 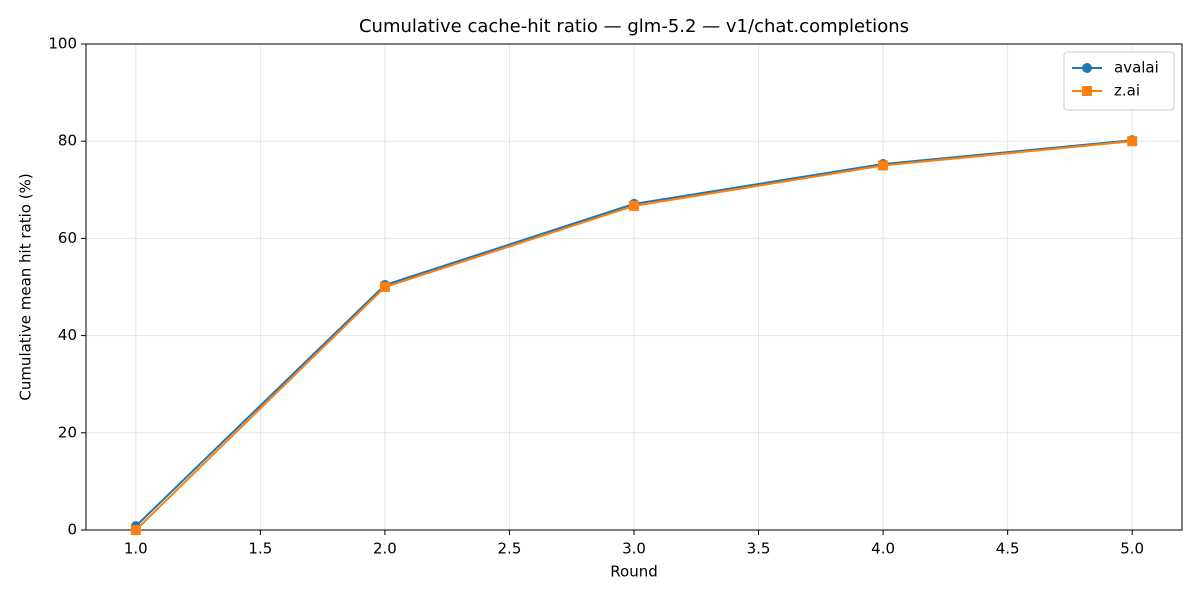 I want to click on x-tick-label: 1.0, so click(x=136, y=549).